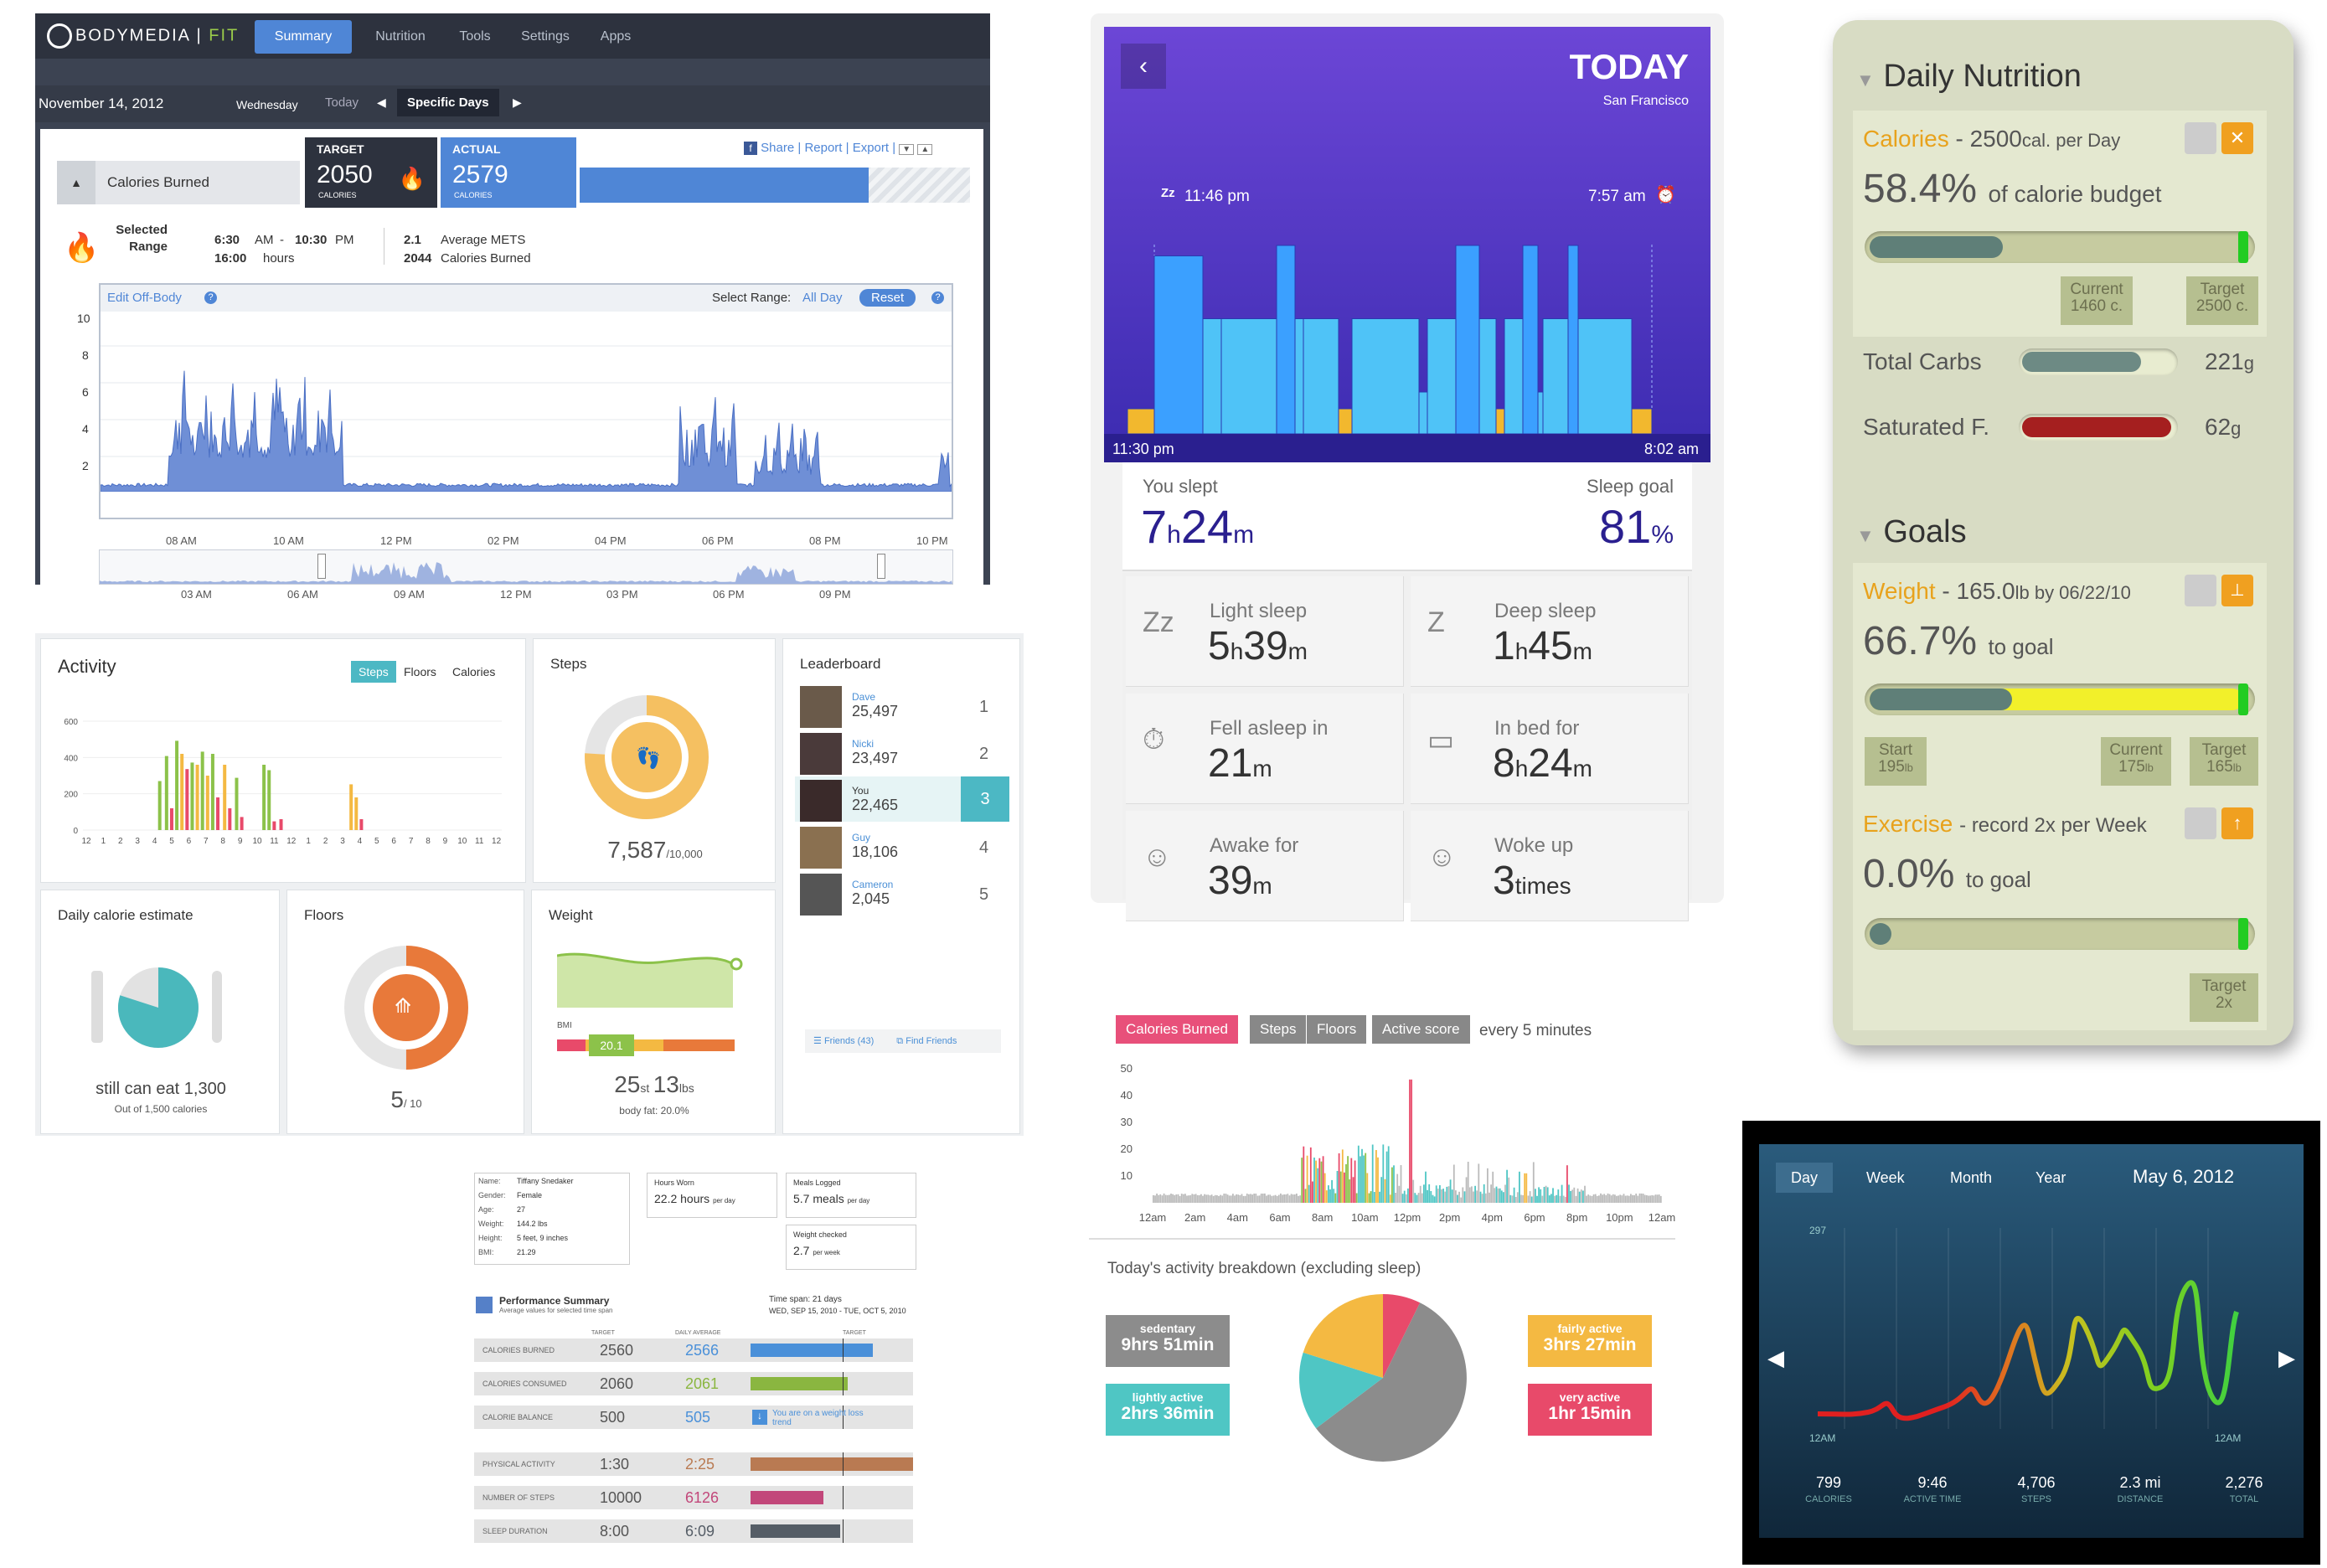 The image size is (2327, 1568). What do you see at coordinates (863, 744) in the screenshot?
I see `leaderboard-name: Nicki` at bounding box center [863, 744].